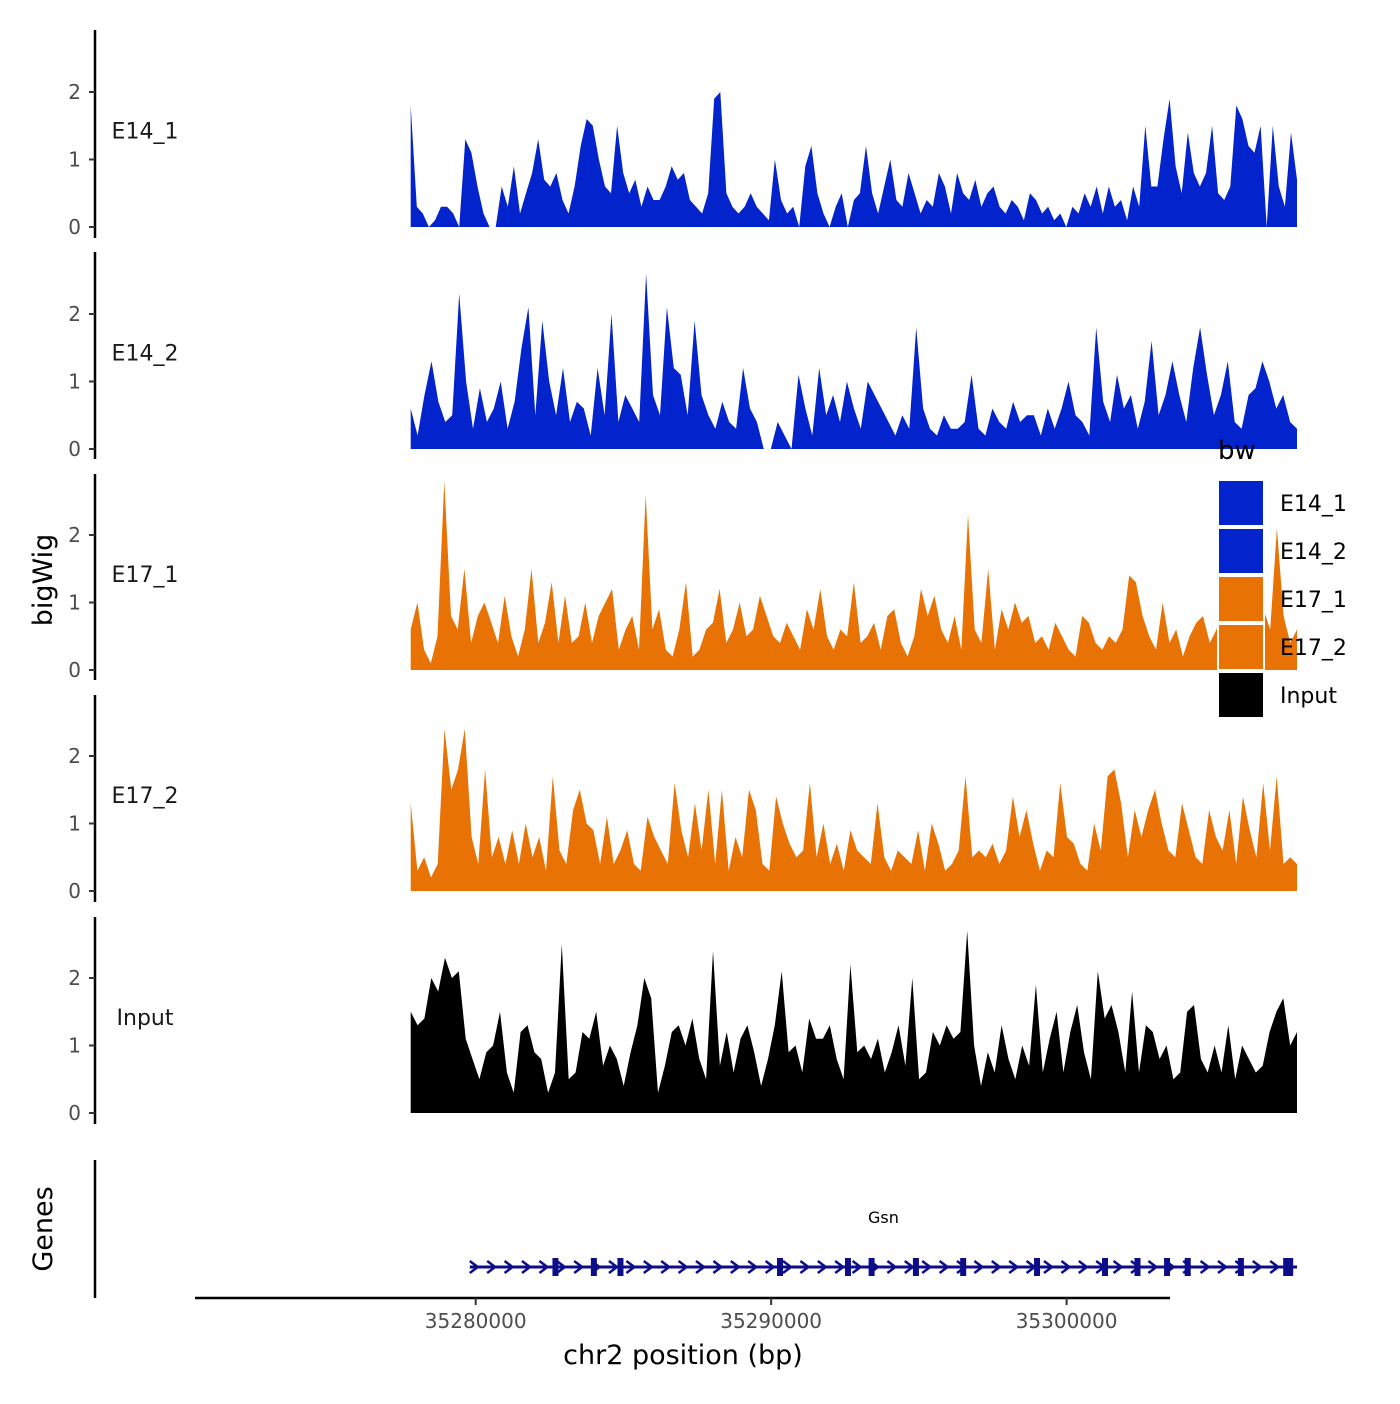  Describe the element at coordinates (853, 1021) in the screenshot. I see `signal-area-Input` at that location.